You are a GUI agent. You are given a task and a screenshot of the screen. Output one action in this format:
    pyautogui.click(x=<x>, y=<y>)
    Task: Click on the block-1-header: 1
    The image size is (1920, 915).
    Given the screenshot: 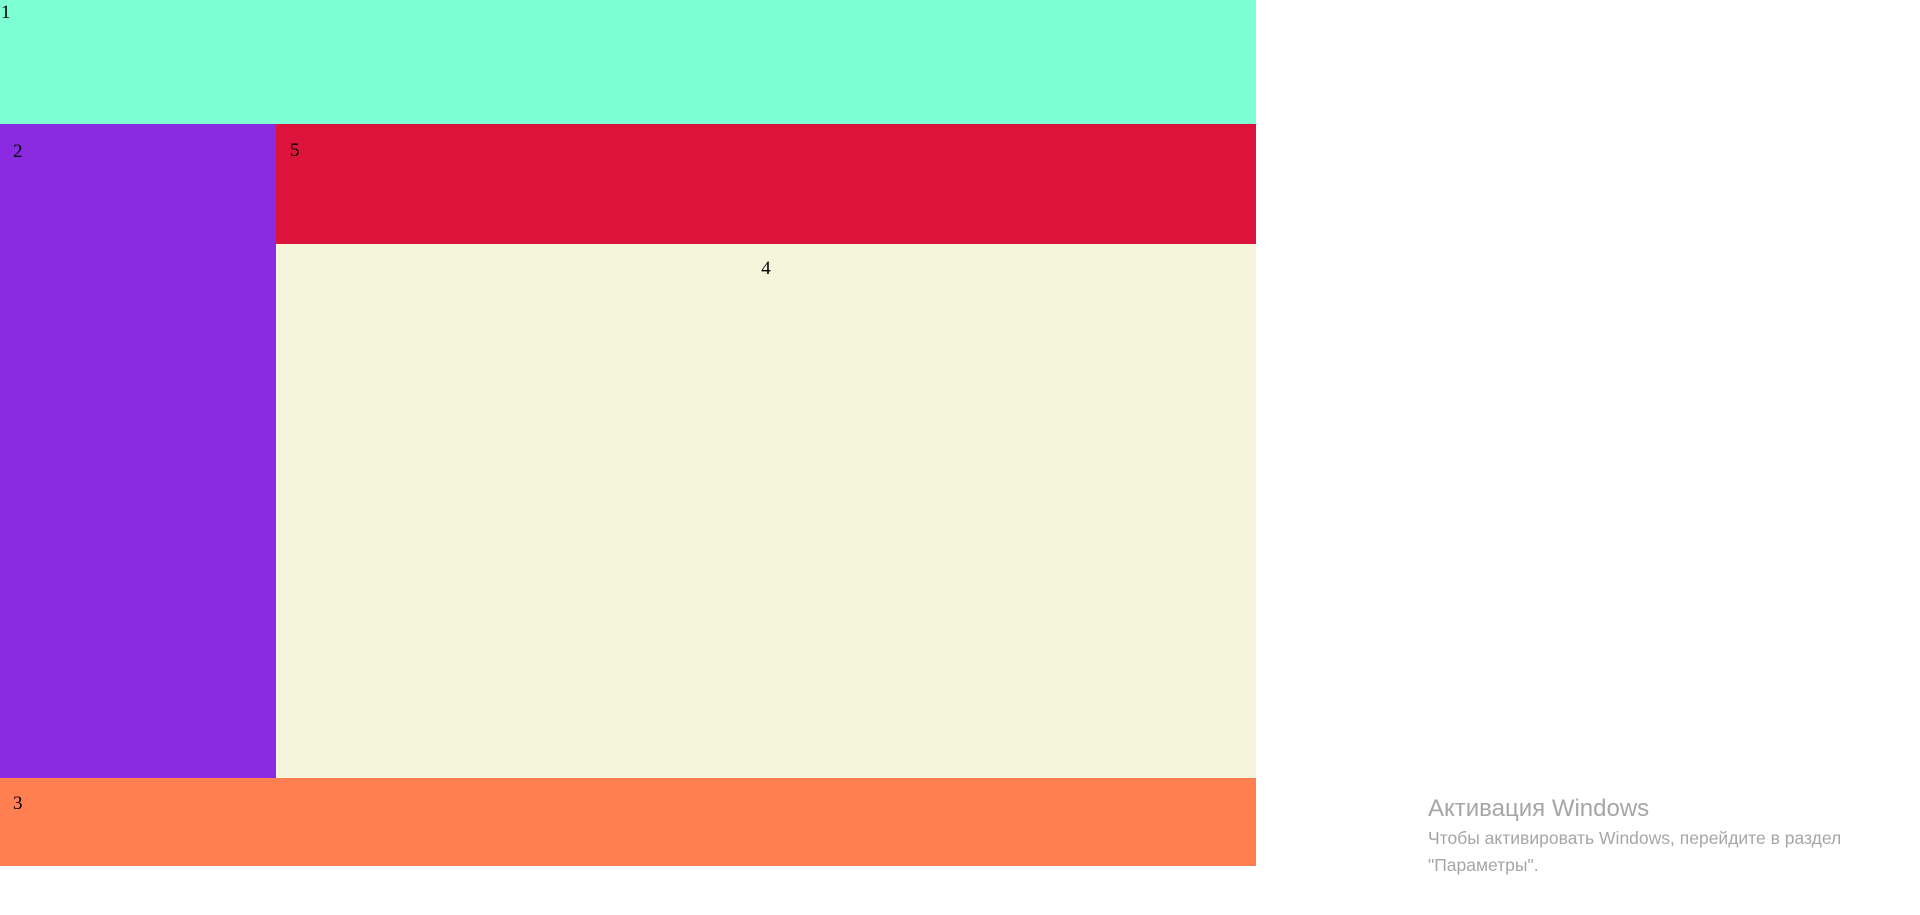 What is the action you would take?
    pyautogui.click(x=628, y=62)
    